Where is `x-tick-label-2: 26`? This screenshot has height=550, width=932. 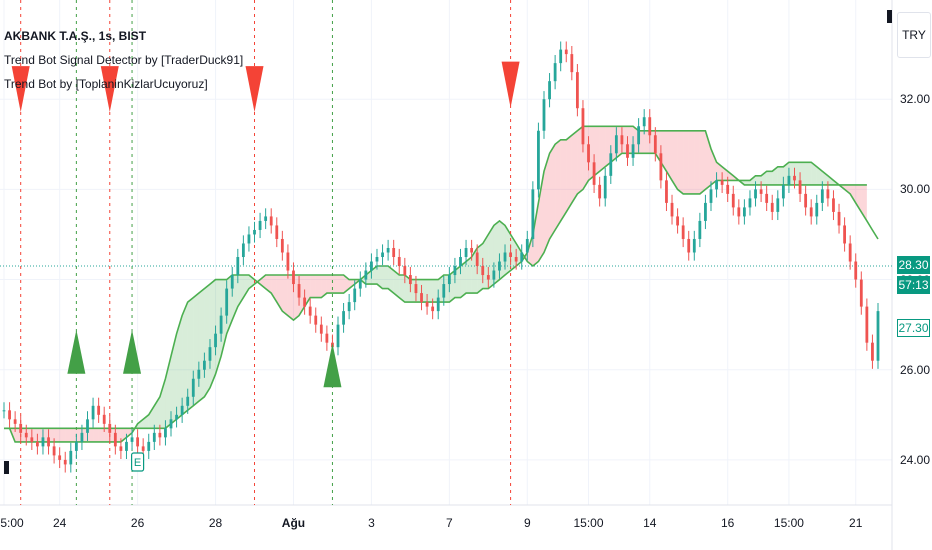 x-tick-label-2: 26 is located at coordinates (137, 523).